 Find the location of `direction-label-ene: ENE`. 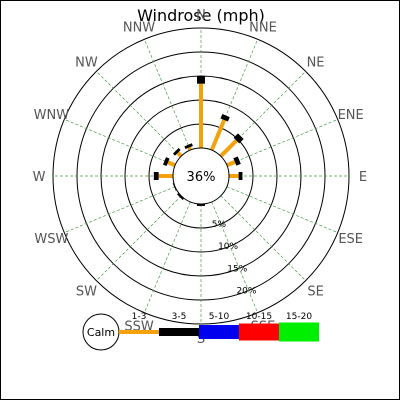

direction-label-ene: ENE is located at coordinates (351, 115).